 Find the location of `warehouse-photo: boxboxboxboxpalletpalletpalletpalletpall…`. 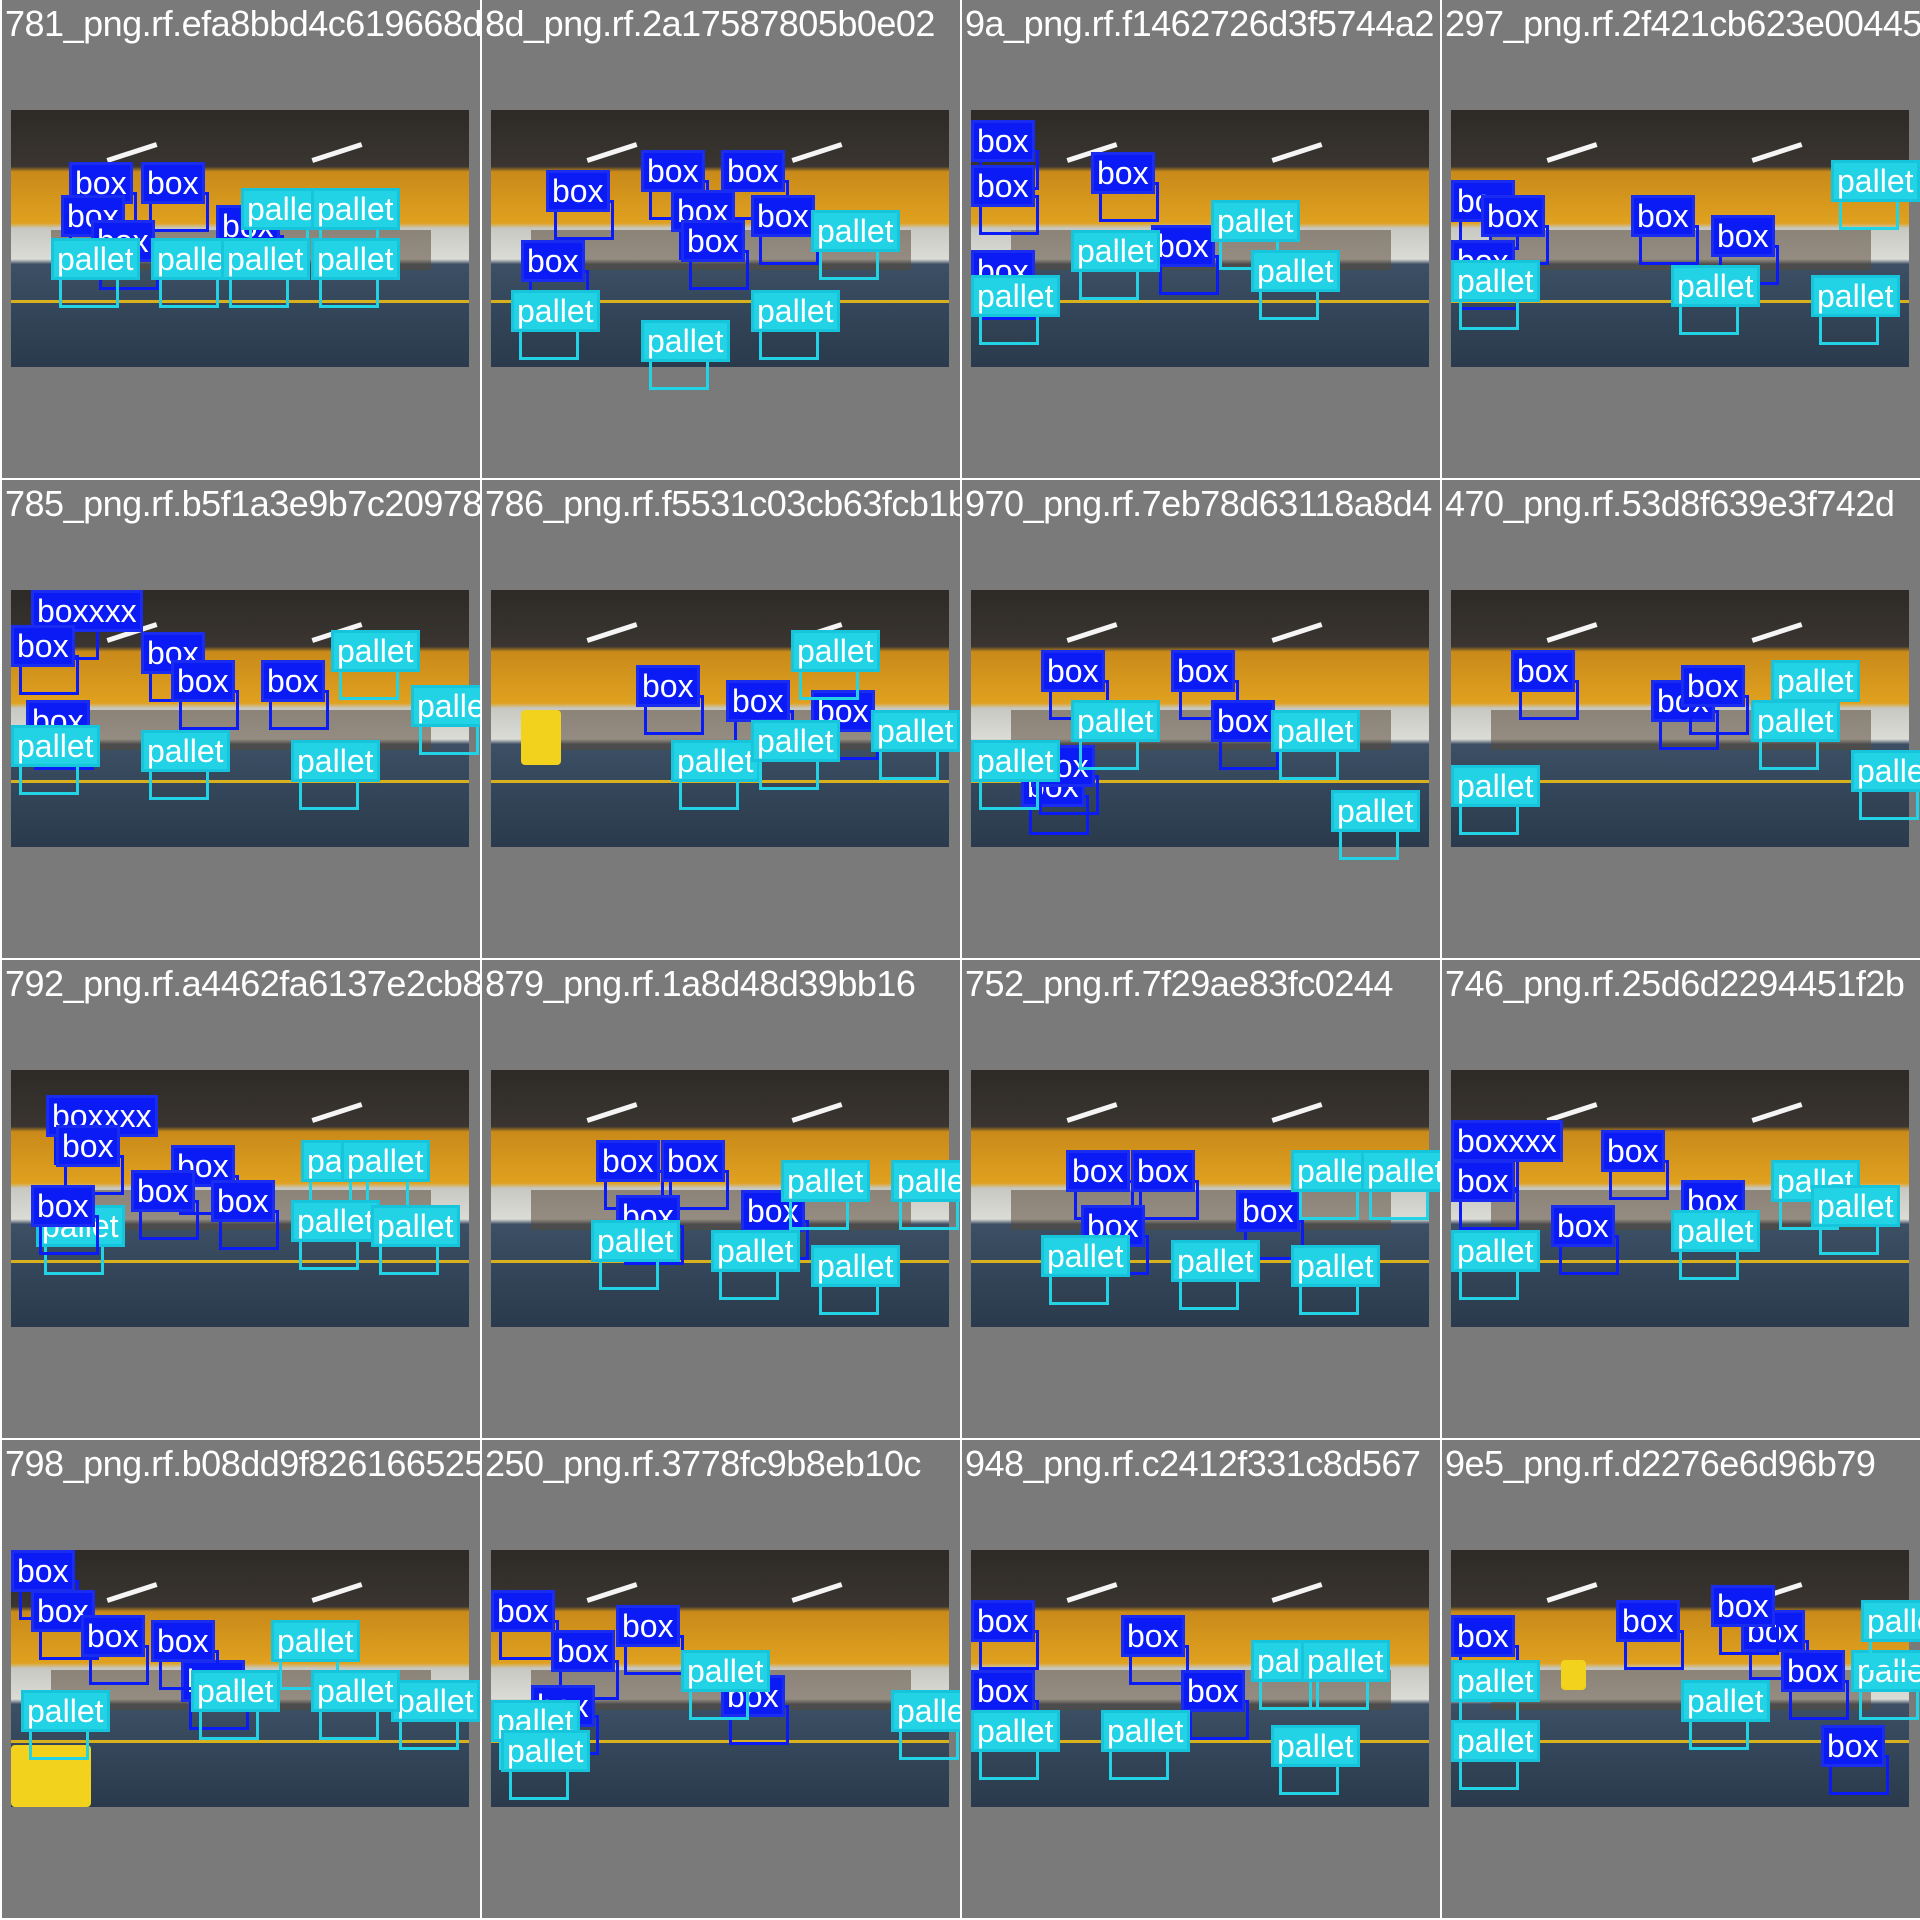

warehouse-photo: boxboxboxboxpalletpalletpalletpalletpall… is located at coordinates (725, 1198).